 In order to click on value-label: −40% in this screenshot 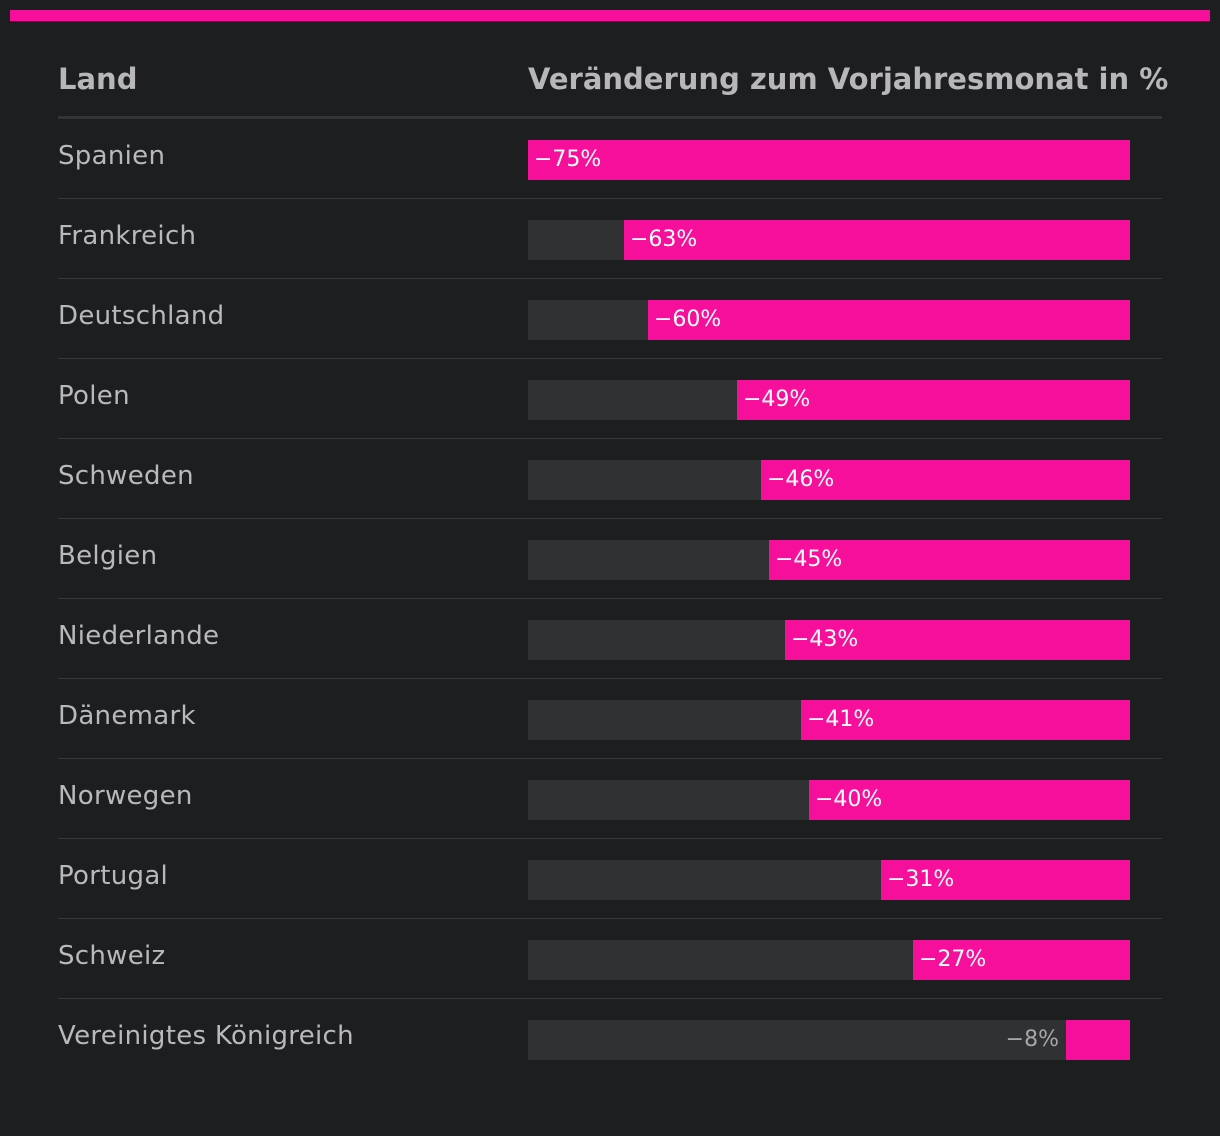, I will do `click(849, 799)`.